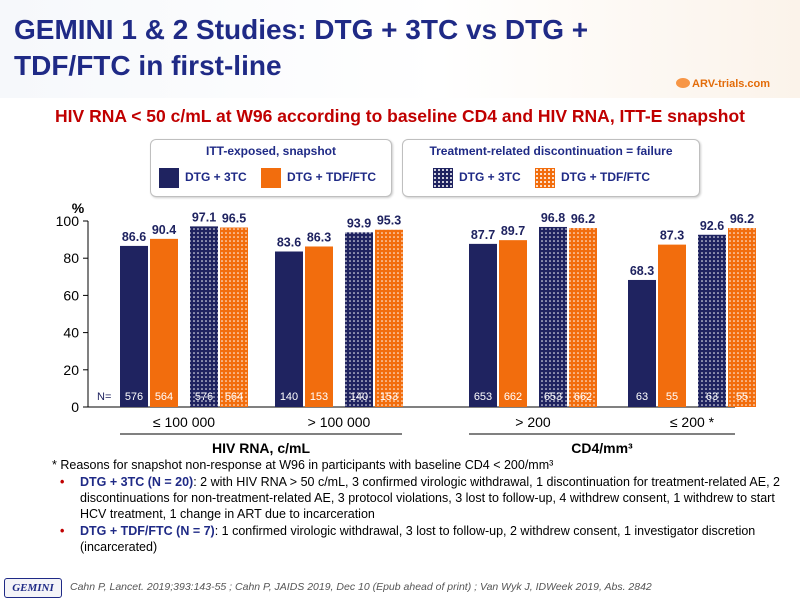 This screenshot has height=600, width=800. I want to click on data-label: 87.3, so click(672, 236).